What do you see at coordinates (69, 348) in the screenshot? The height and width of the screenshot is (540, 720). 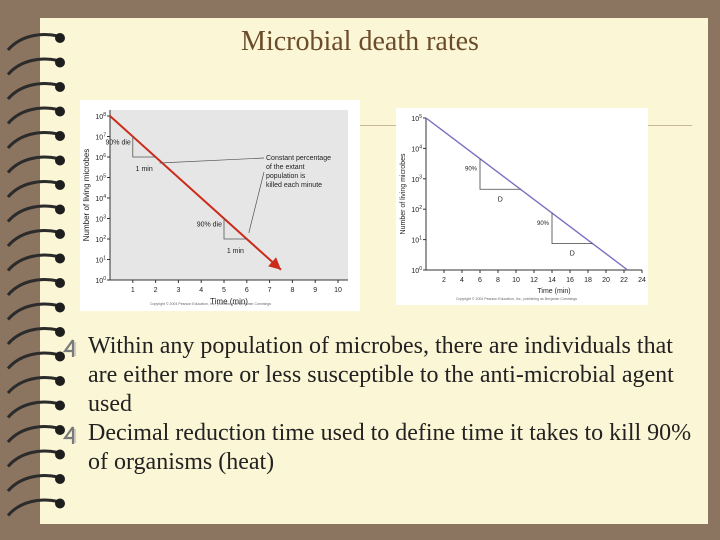 I see `bullet-4-icon` at bounding box center [69, 348].